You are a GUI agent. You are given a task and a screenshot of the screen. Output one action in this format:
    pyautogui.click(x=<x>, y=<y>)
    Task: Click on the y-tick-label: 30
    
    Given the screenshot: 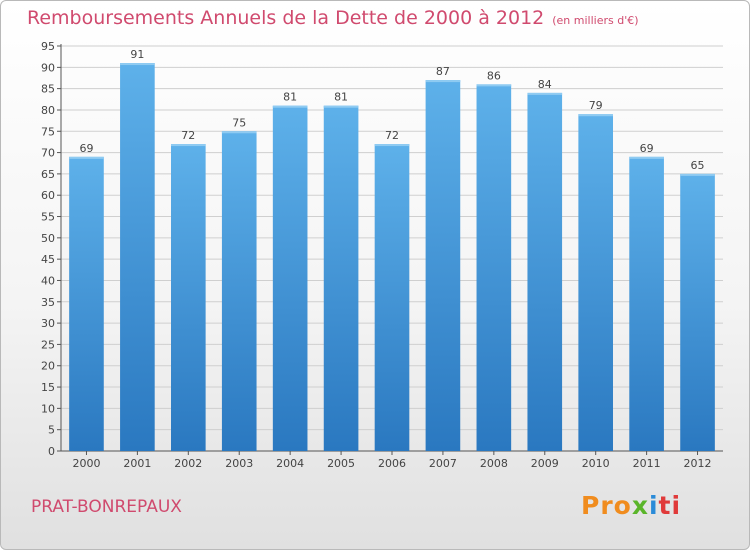 What is the action you would take?
    pyautogui.click(x=48, y=323)
    